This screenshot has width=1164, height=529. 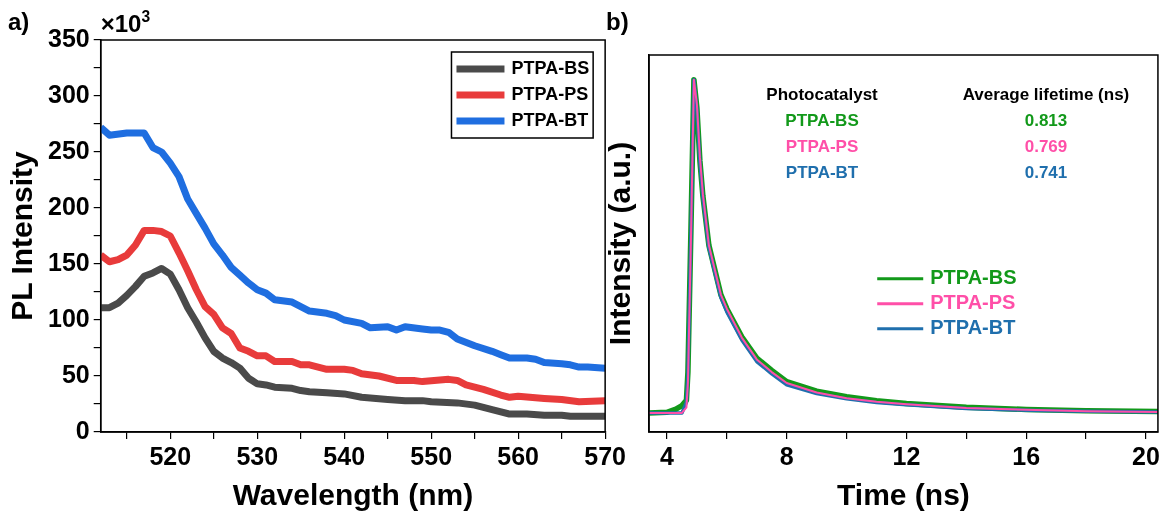 I want to click on x-tick-label: 530, so click(x=257, y=455).